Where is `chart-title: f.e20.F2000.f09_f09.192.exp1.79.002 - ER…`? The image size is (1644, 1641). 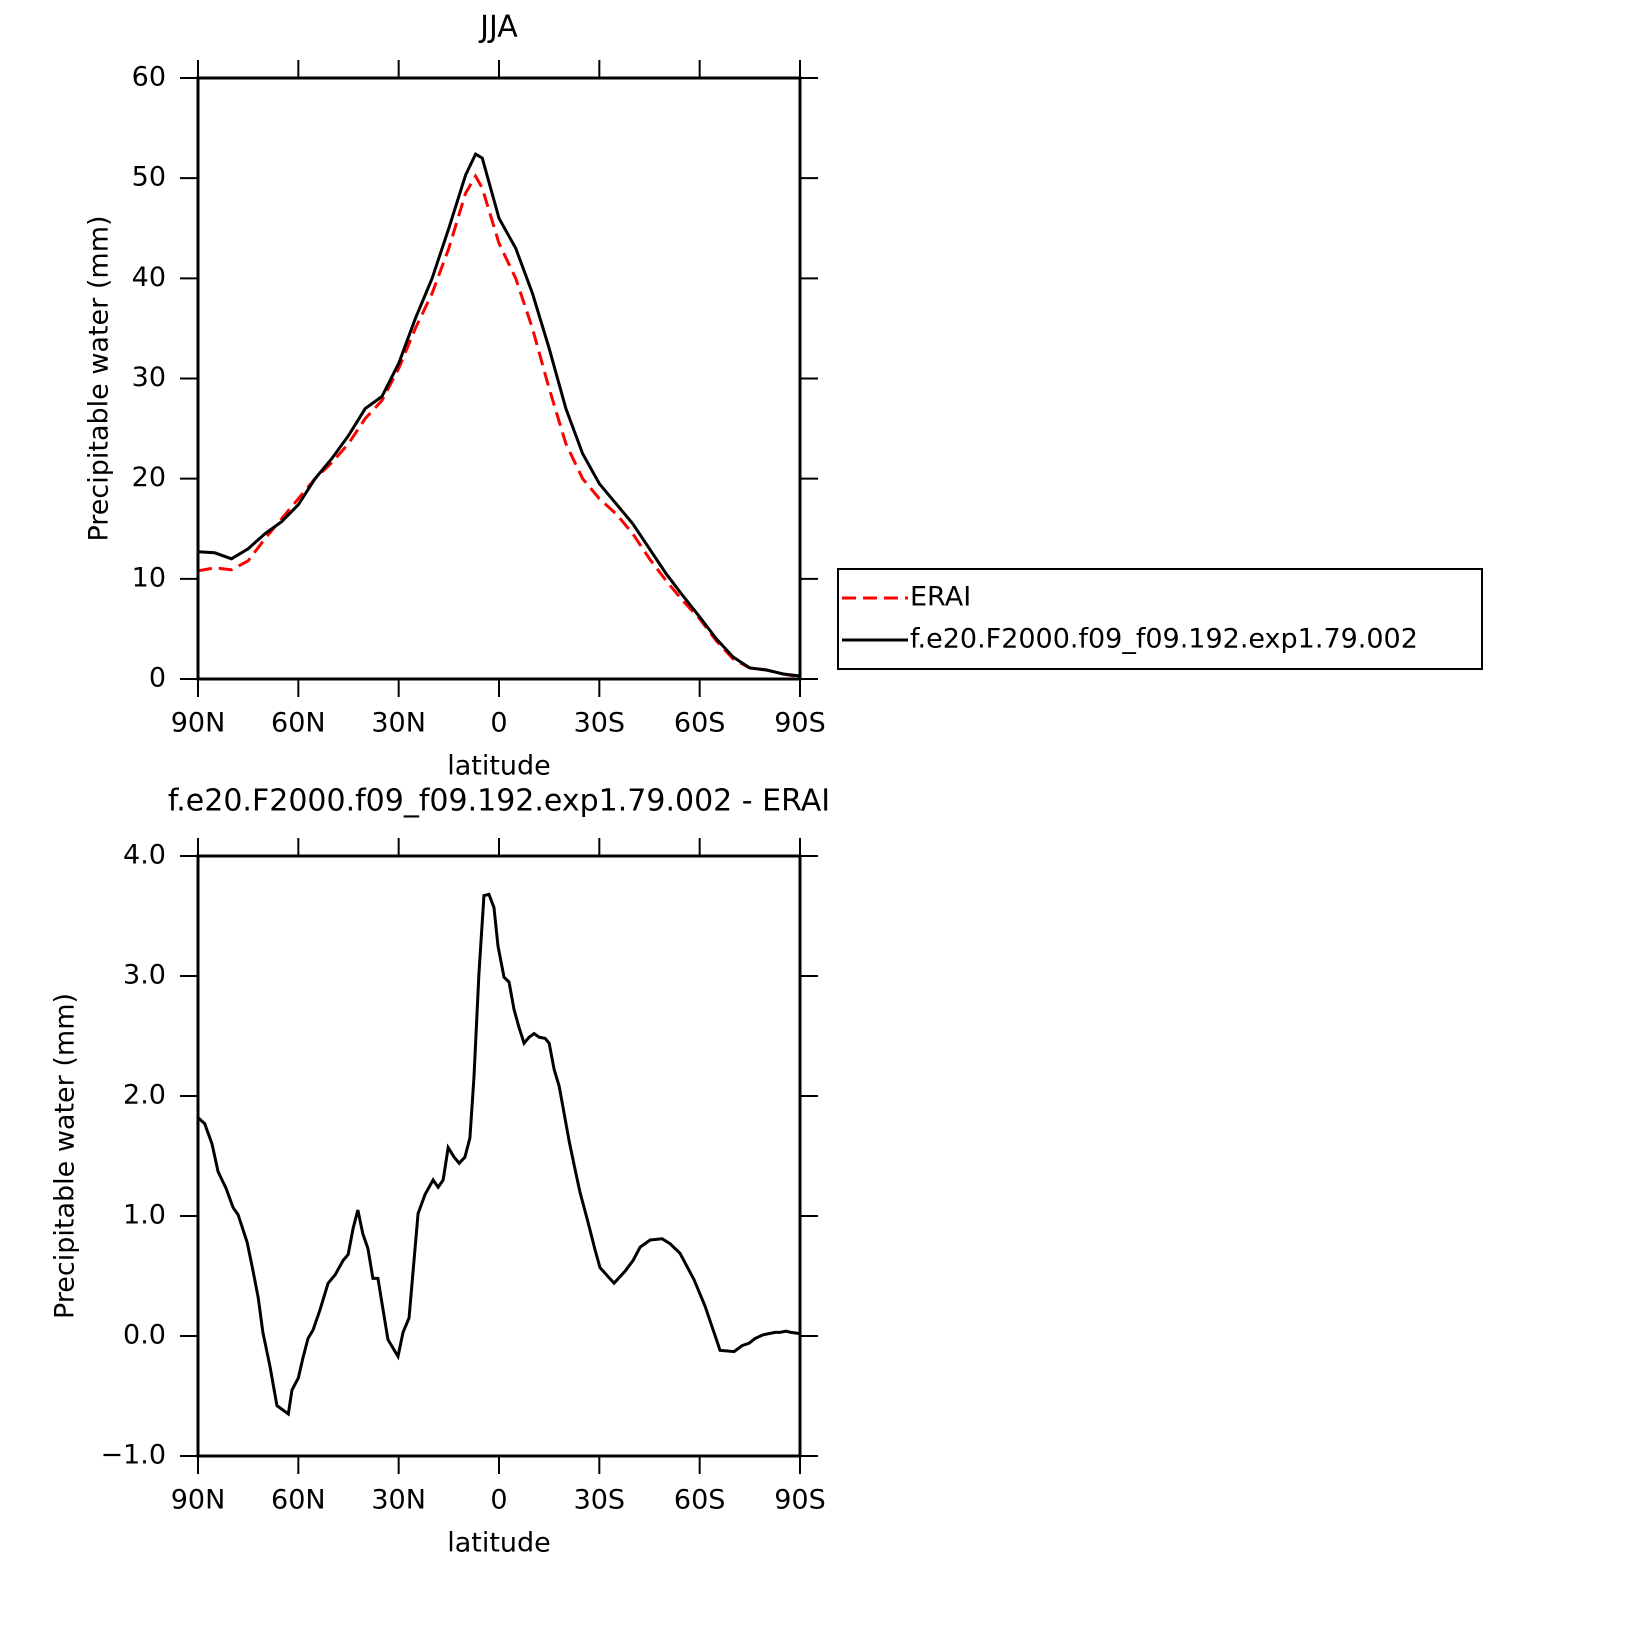 chart-title: f.e20.F2000.f09_f09.192.exp1.79.002 - ER… is located at coordinates (499, 801).